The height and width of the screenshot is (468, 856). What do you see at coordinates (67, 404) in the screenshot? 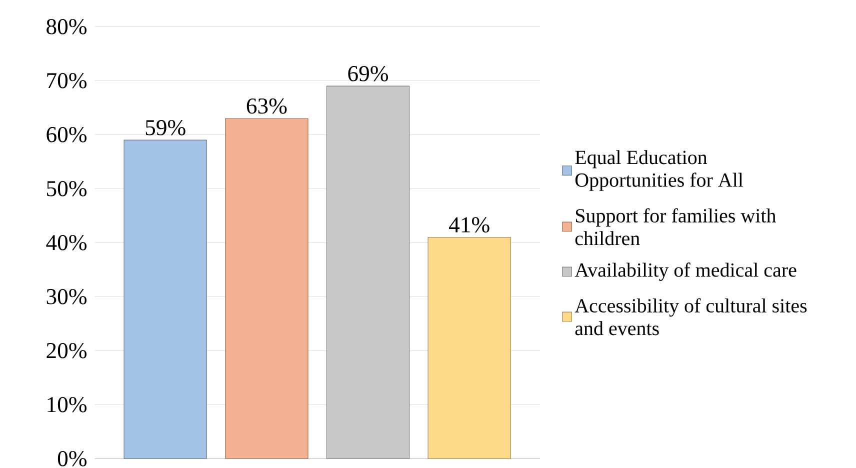
I see `y-tick-label: 10%` at bounding box center [67, 404].